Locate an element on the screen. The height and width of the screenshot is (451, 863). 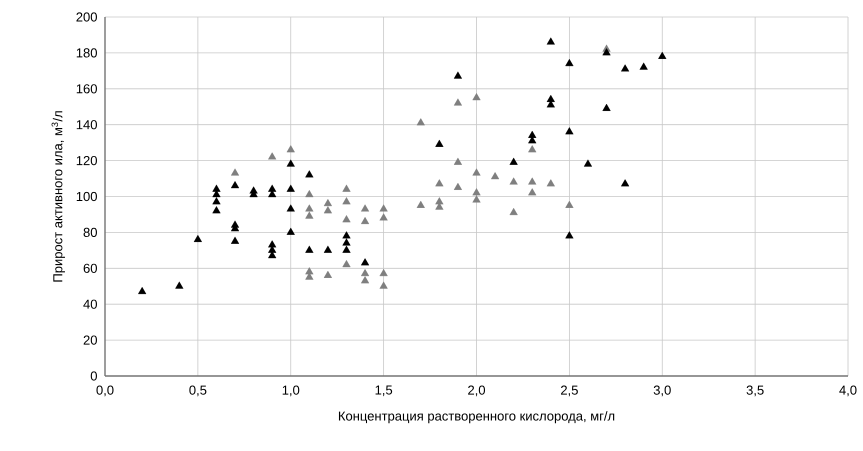
y-tick-label: 40 is located at coordinates (90, 304).